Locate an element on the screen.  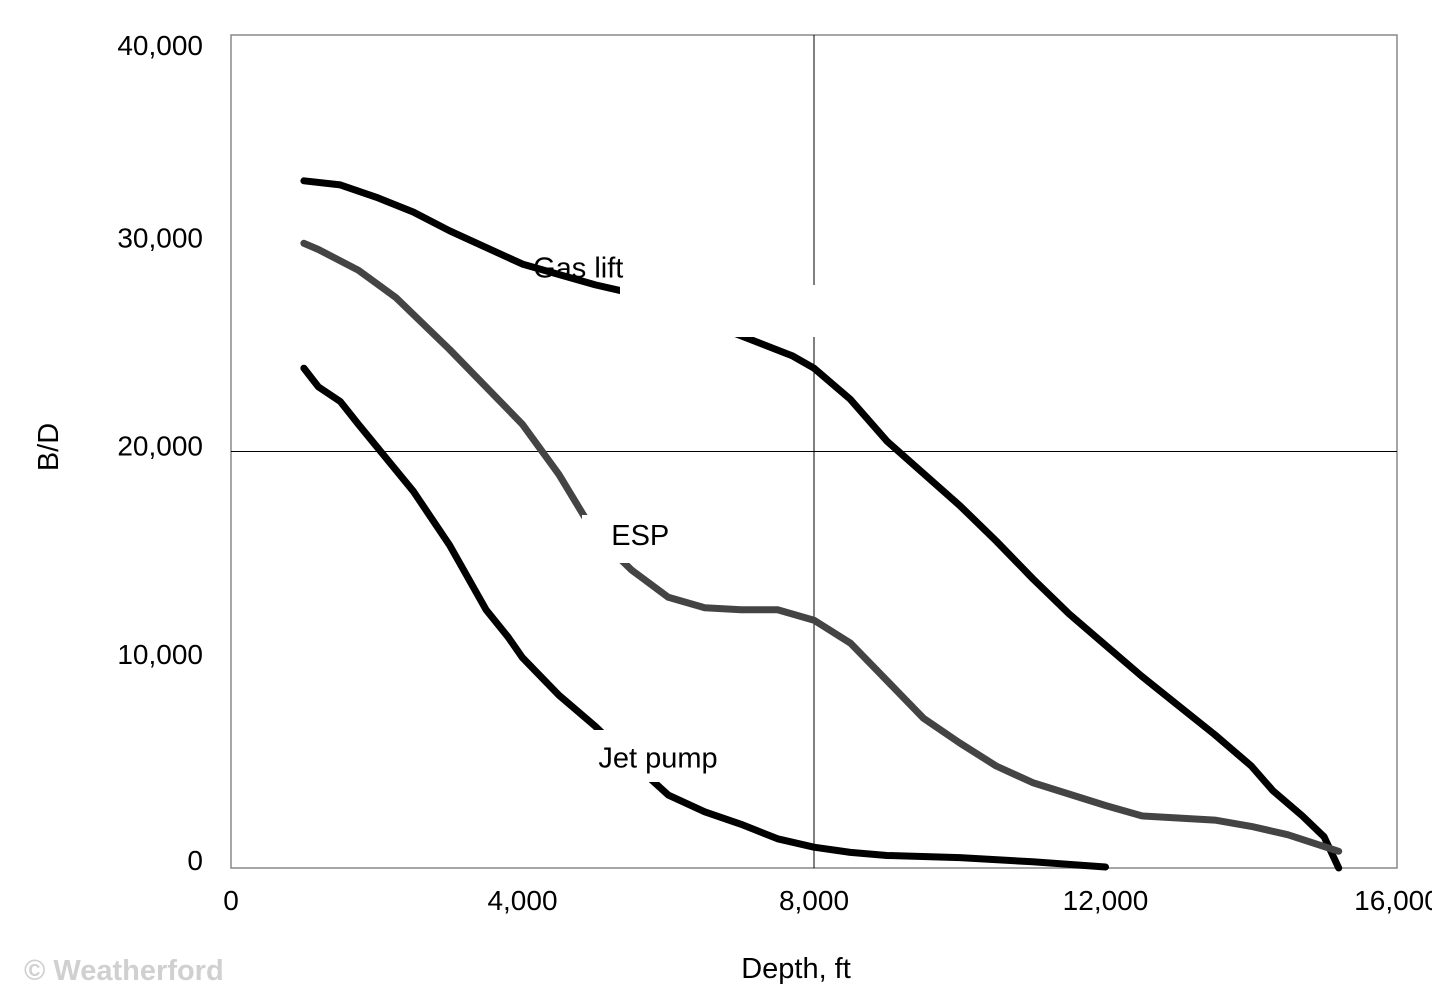
x-tick-label: 4,000 is located at coordinates (522, 900).